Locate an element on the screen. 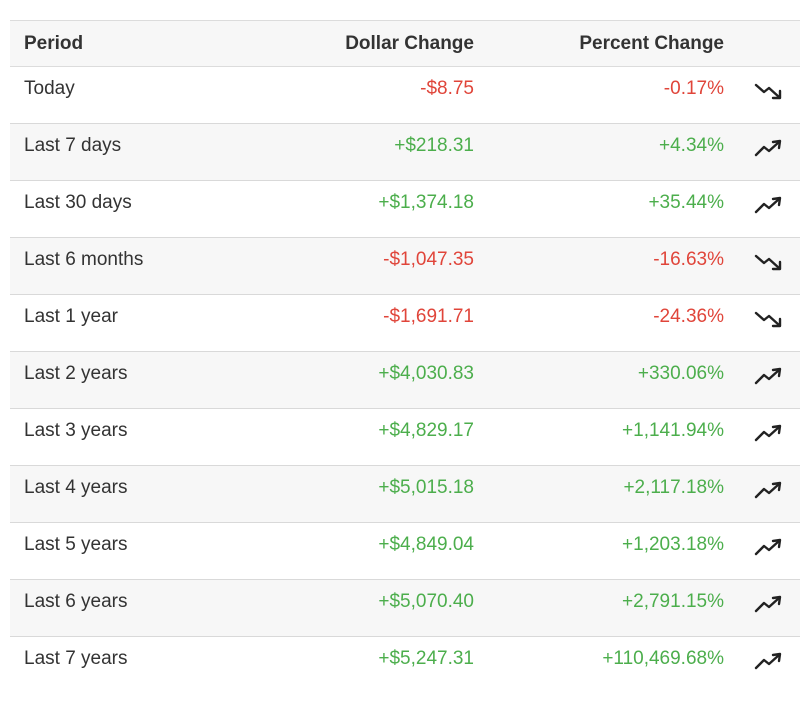 The width and height of the screenshot is (800, 717). dollar-change-cell: +$218.31 is located at coordinates (434, 145).